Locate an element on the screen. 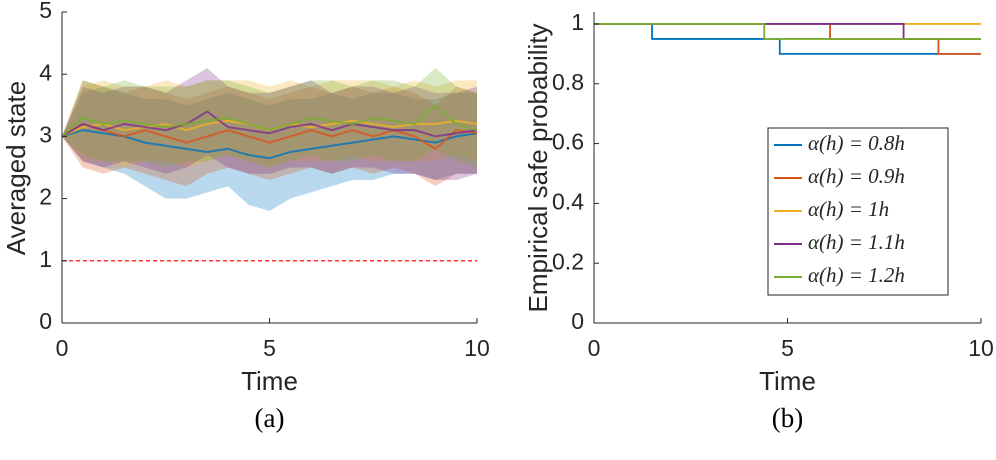  y-axis-label: Empirical safe probability is located at coordinates (538, 167).